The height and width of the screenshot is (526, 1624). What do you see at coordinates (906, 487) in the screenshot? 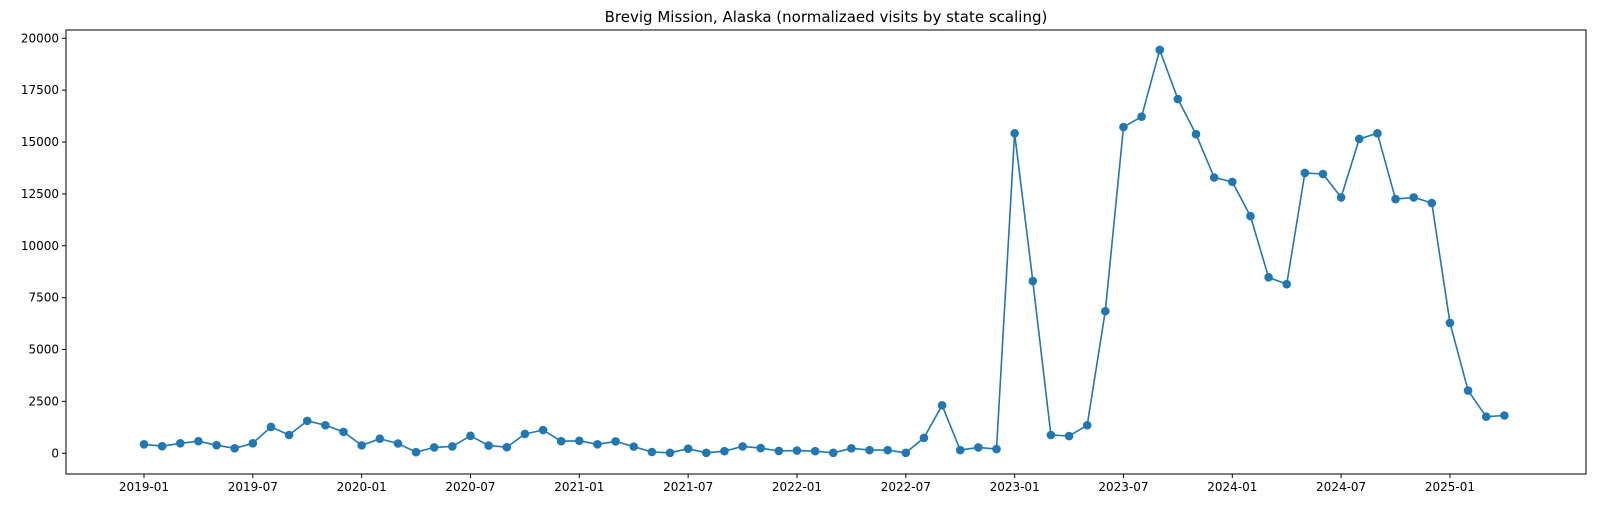
I see `x-tick-label: 2022-07` at bounding box center [906, 487].